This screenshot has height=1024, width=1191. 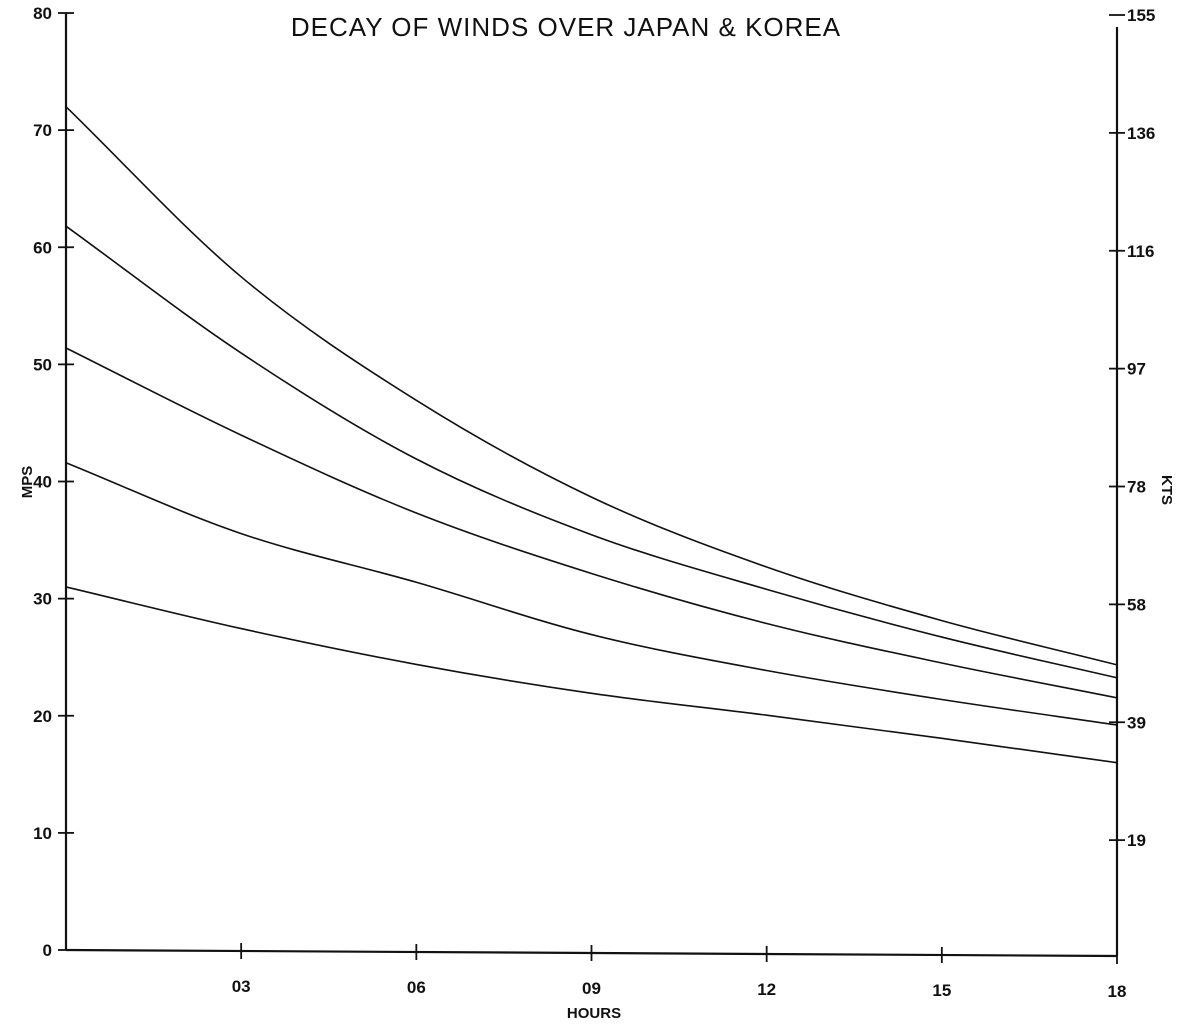 I want to click on left-y-tick-label: 30, so click(x=42, y=599).